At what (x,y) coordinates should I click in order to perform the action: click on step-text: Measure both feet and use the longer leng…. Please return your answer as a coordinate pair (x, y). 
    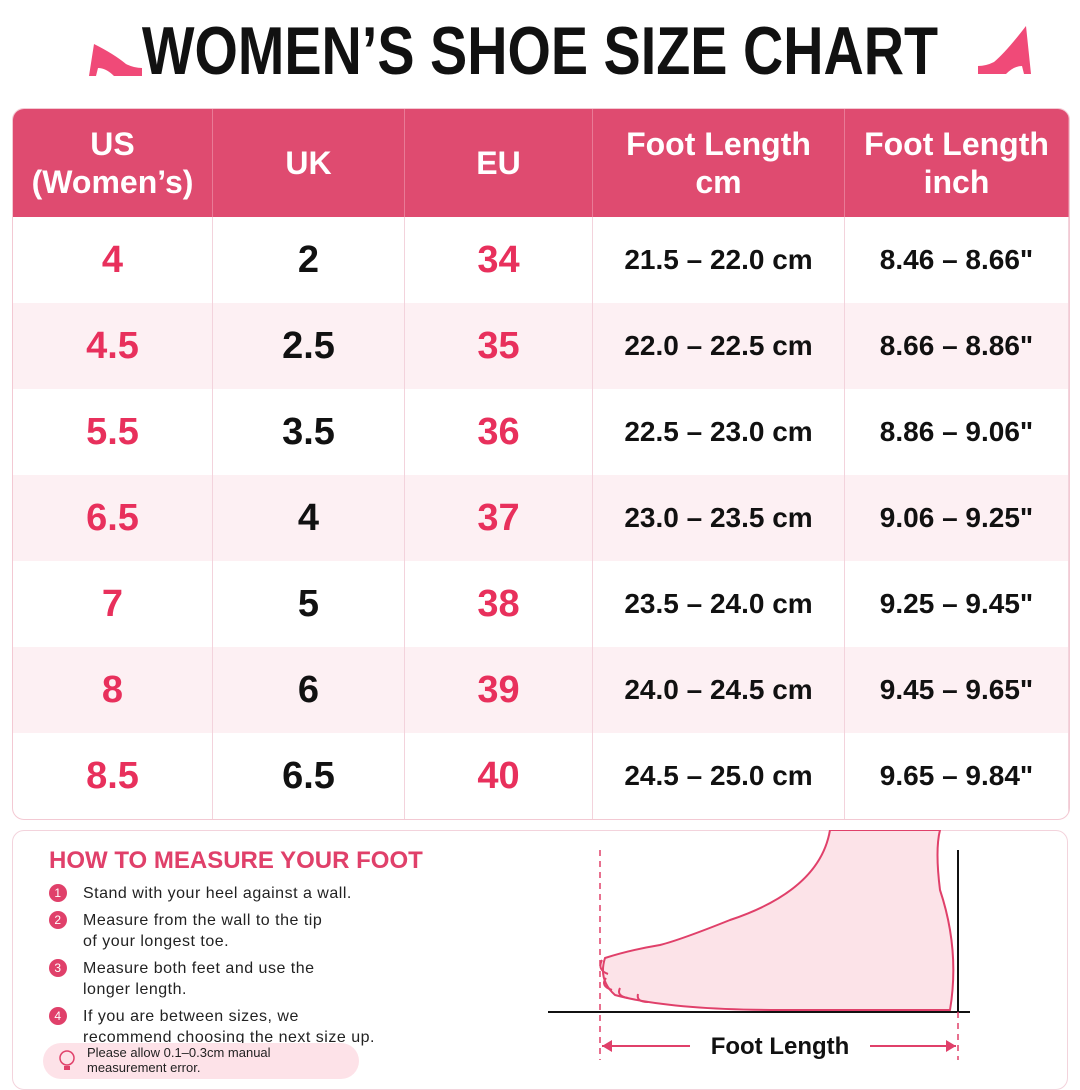
    Looking at the image, I should click on (199, 979).